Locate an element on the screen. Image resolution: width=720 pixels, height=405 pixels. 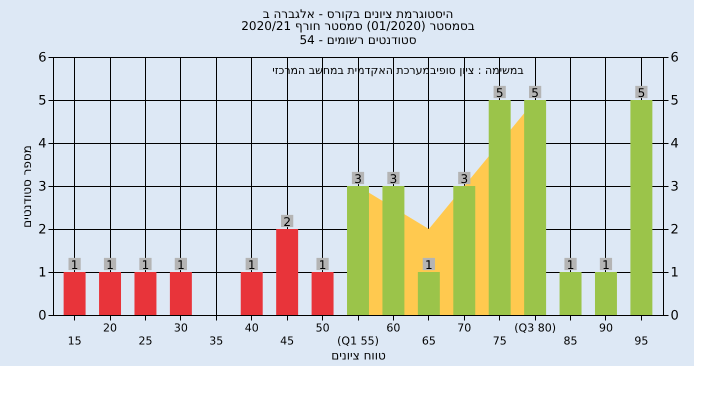
x-tick-label: (Q3 80) is located at coordinates (535, 328).